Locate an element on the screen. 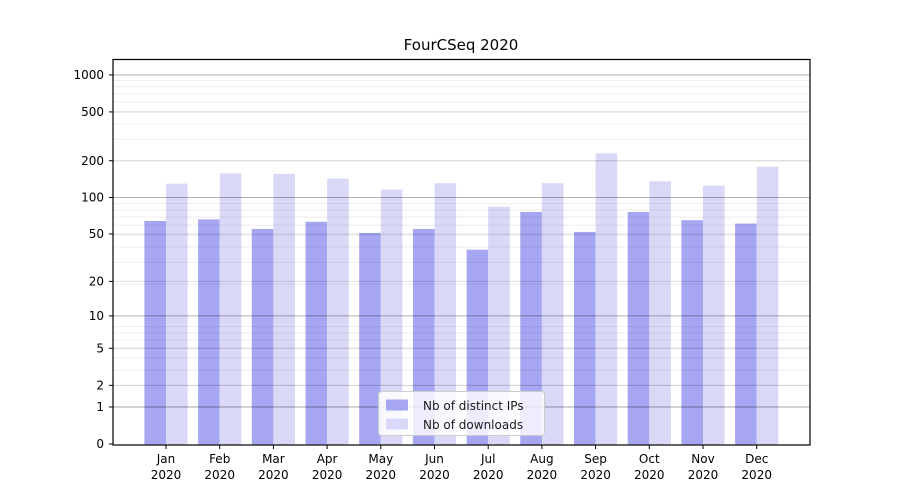 The height and width of the screenshot is (500, 900). y-axis-labels: 0 1 2 5 10 20 50 100 200 500 1000 is located at coordinates (88, 259).